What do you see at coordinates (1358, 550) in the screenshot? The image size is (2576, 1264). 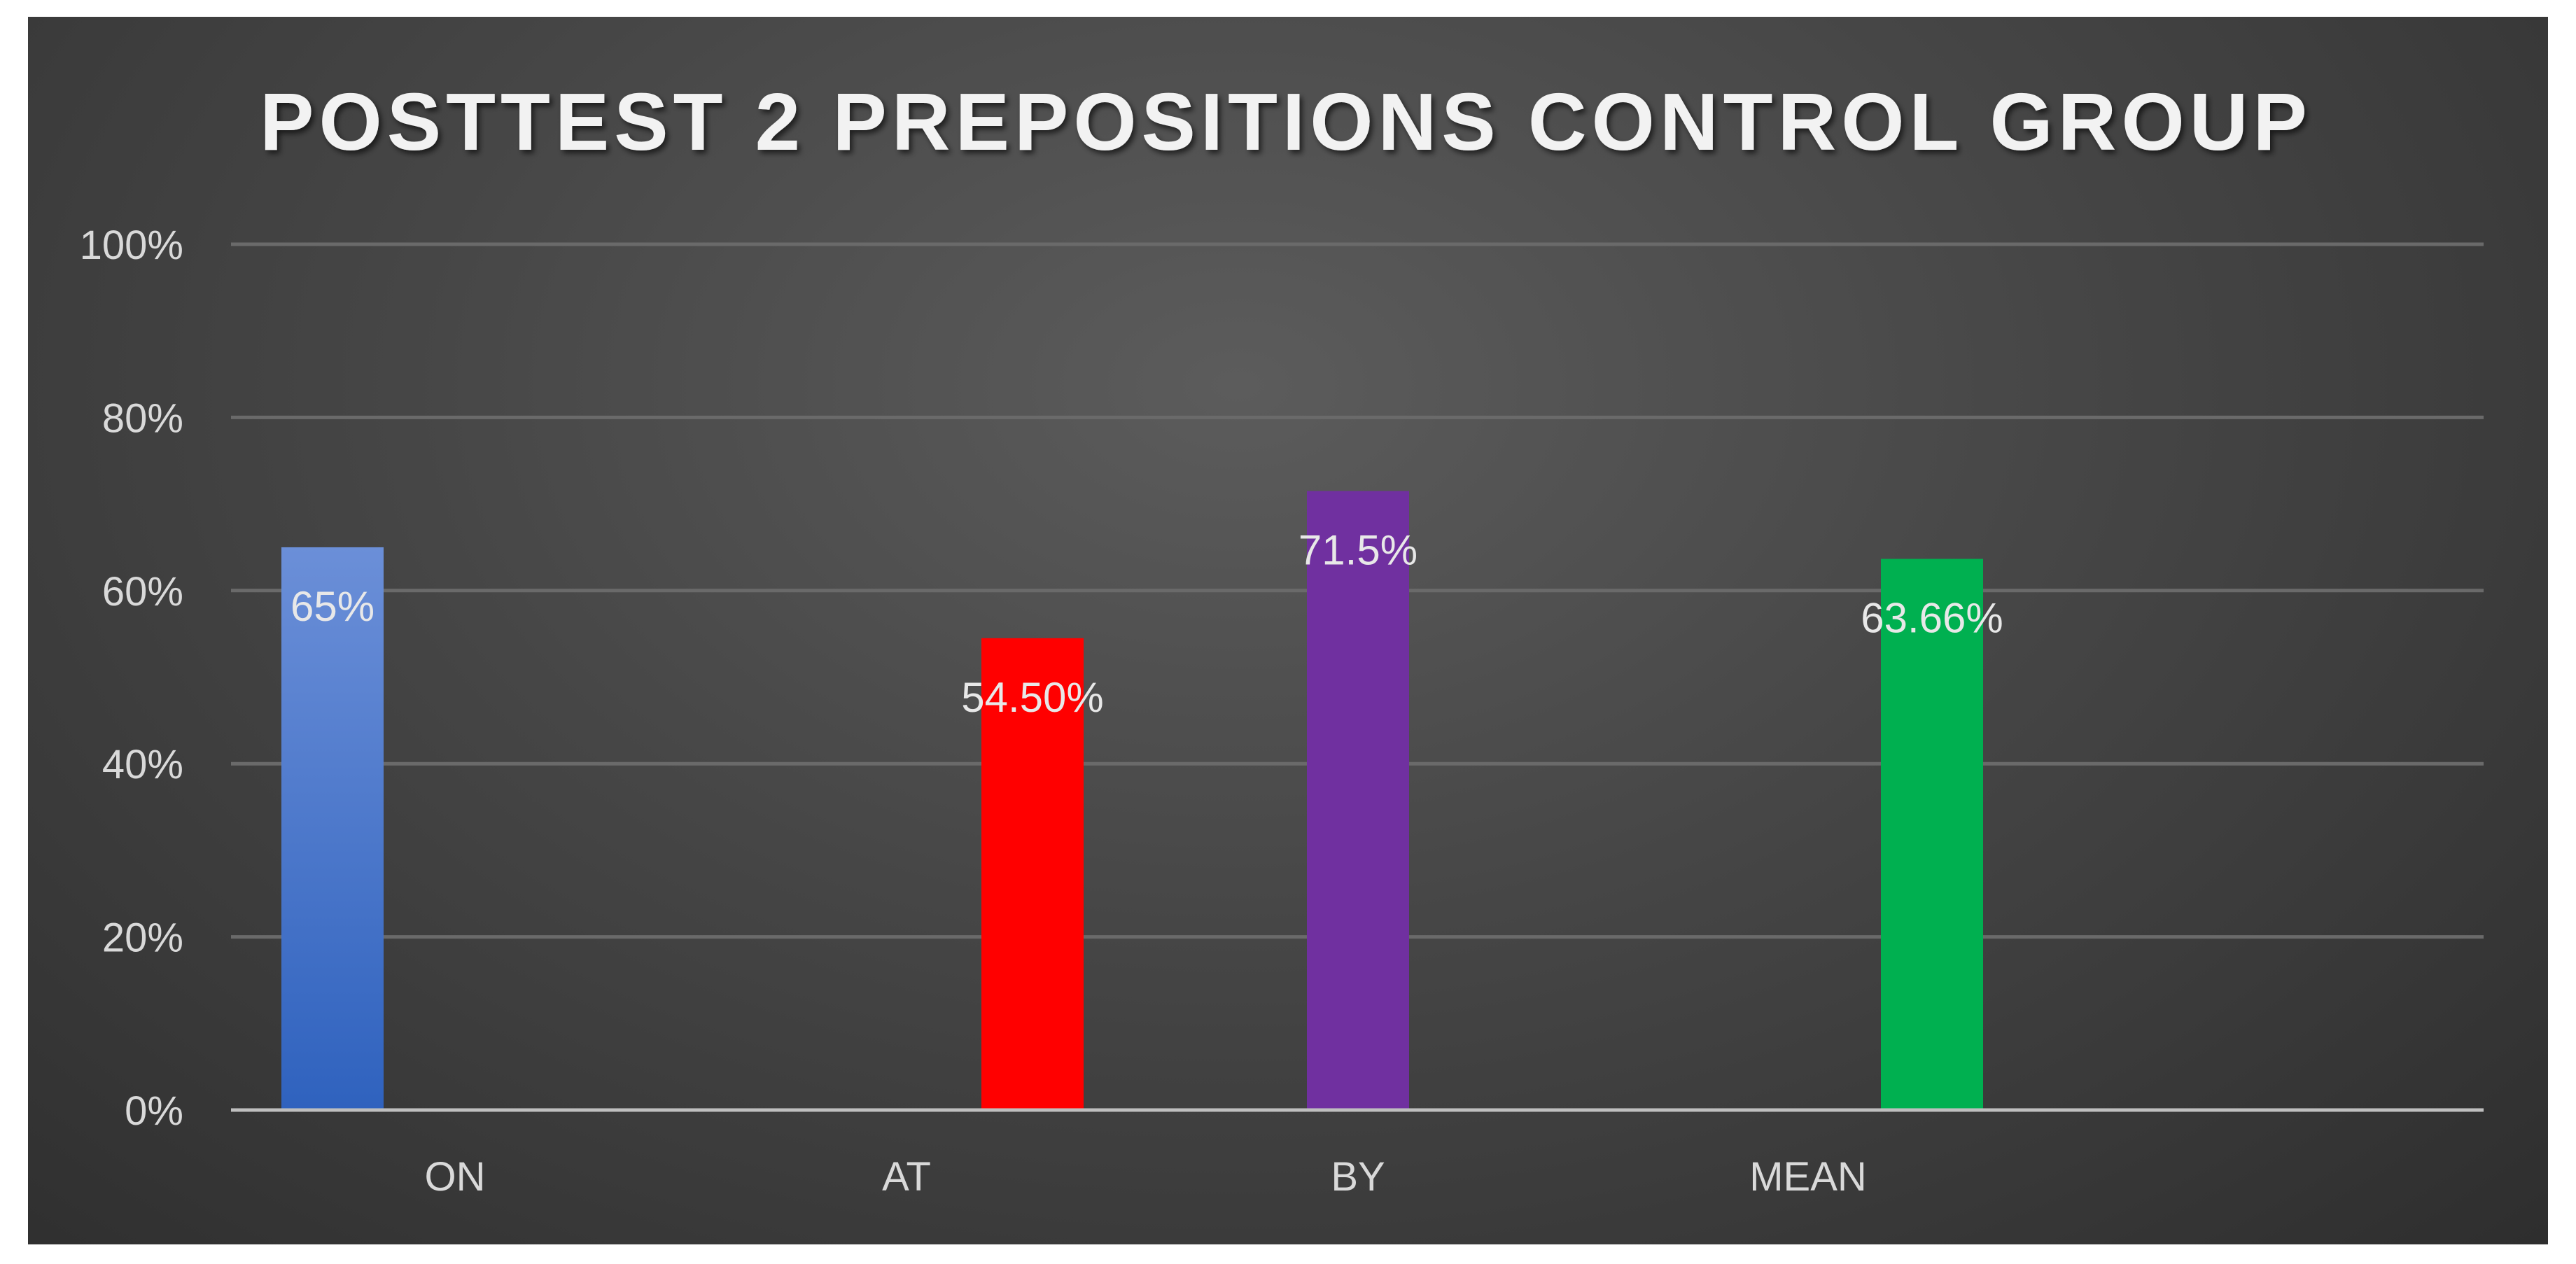 I see `data-label: 71.5%` at bounding box center [1358, 550].